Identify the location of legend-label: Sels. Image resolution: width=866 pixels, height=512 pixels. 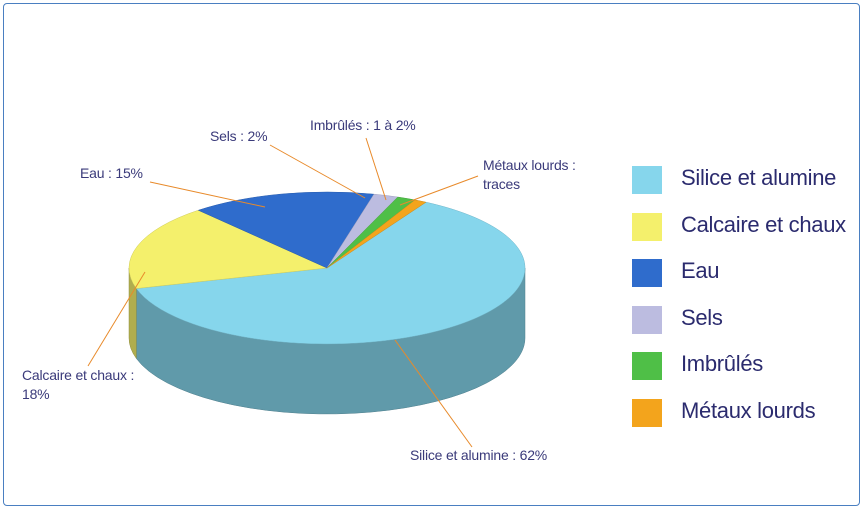
(702, 317).